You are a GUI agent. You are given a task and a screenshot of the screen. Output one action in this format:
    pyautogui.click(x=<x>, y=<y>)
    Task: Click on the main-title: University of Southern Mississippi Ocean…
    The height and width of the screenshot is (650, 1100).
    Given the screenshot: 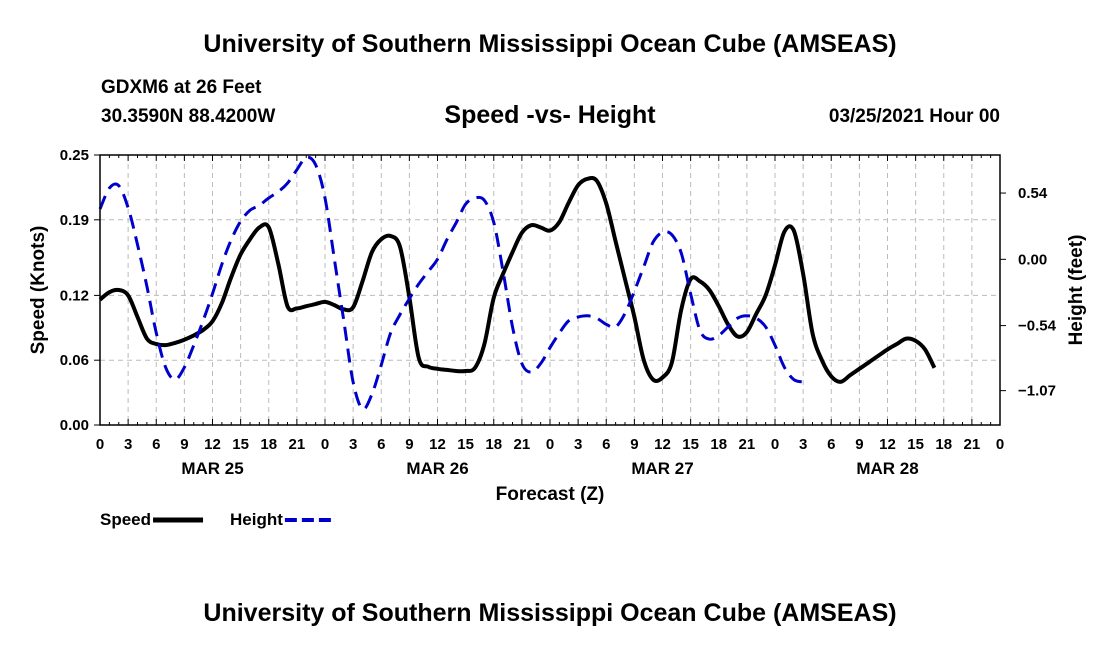 What is the action you would take?
    pyautogui.click(x=550, y=44)
    